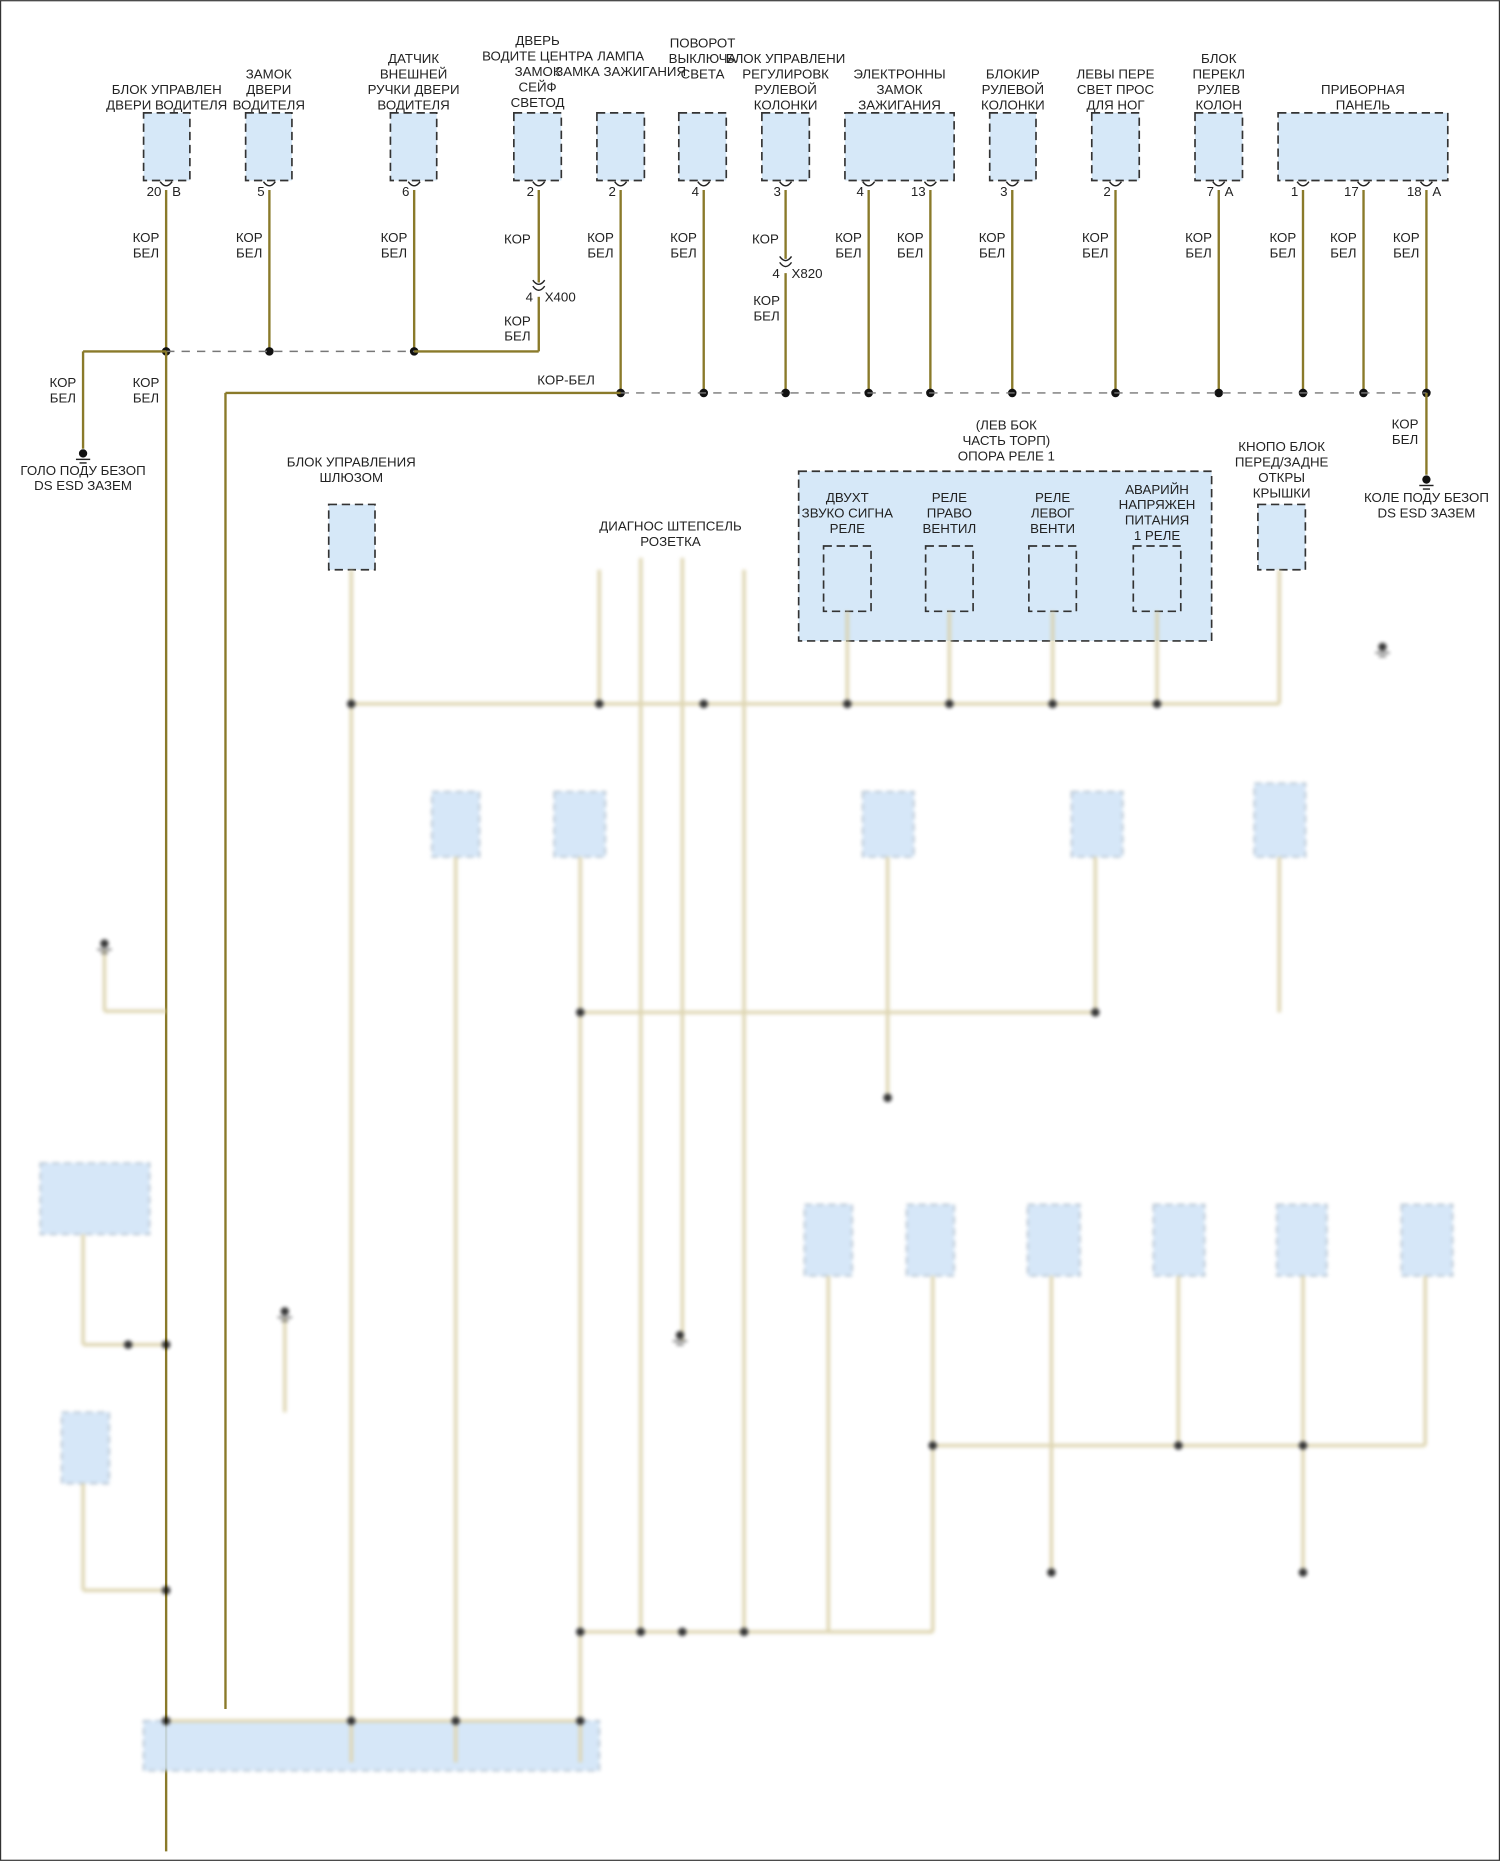  Describe the element at coordinates (899, 104) in the screenshot. I see `component-label: ЗАЖИГАНИЯ` at that location.